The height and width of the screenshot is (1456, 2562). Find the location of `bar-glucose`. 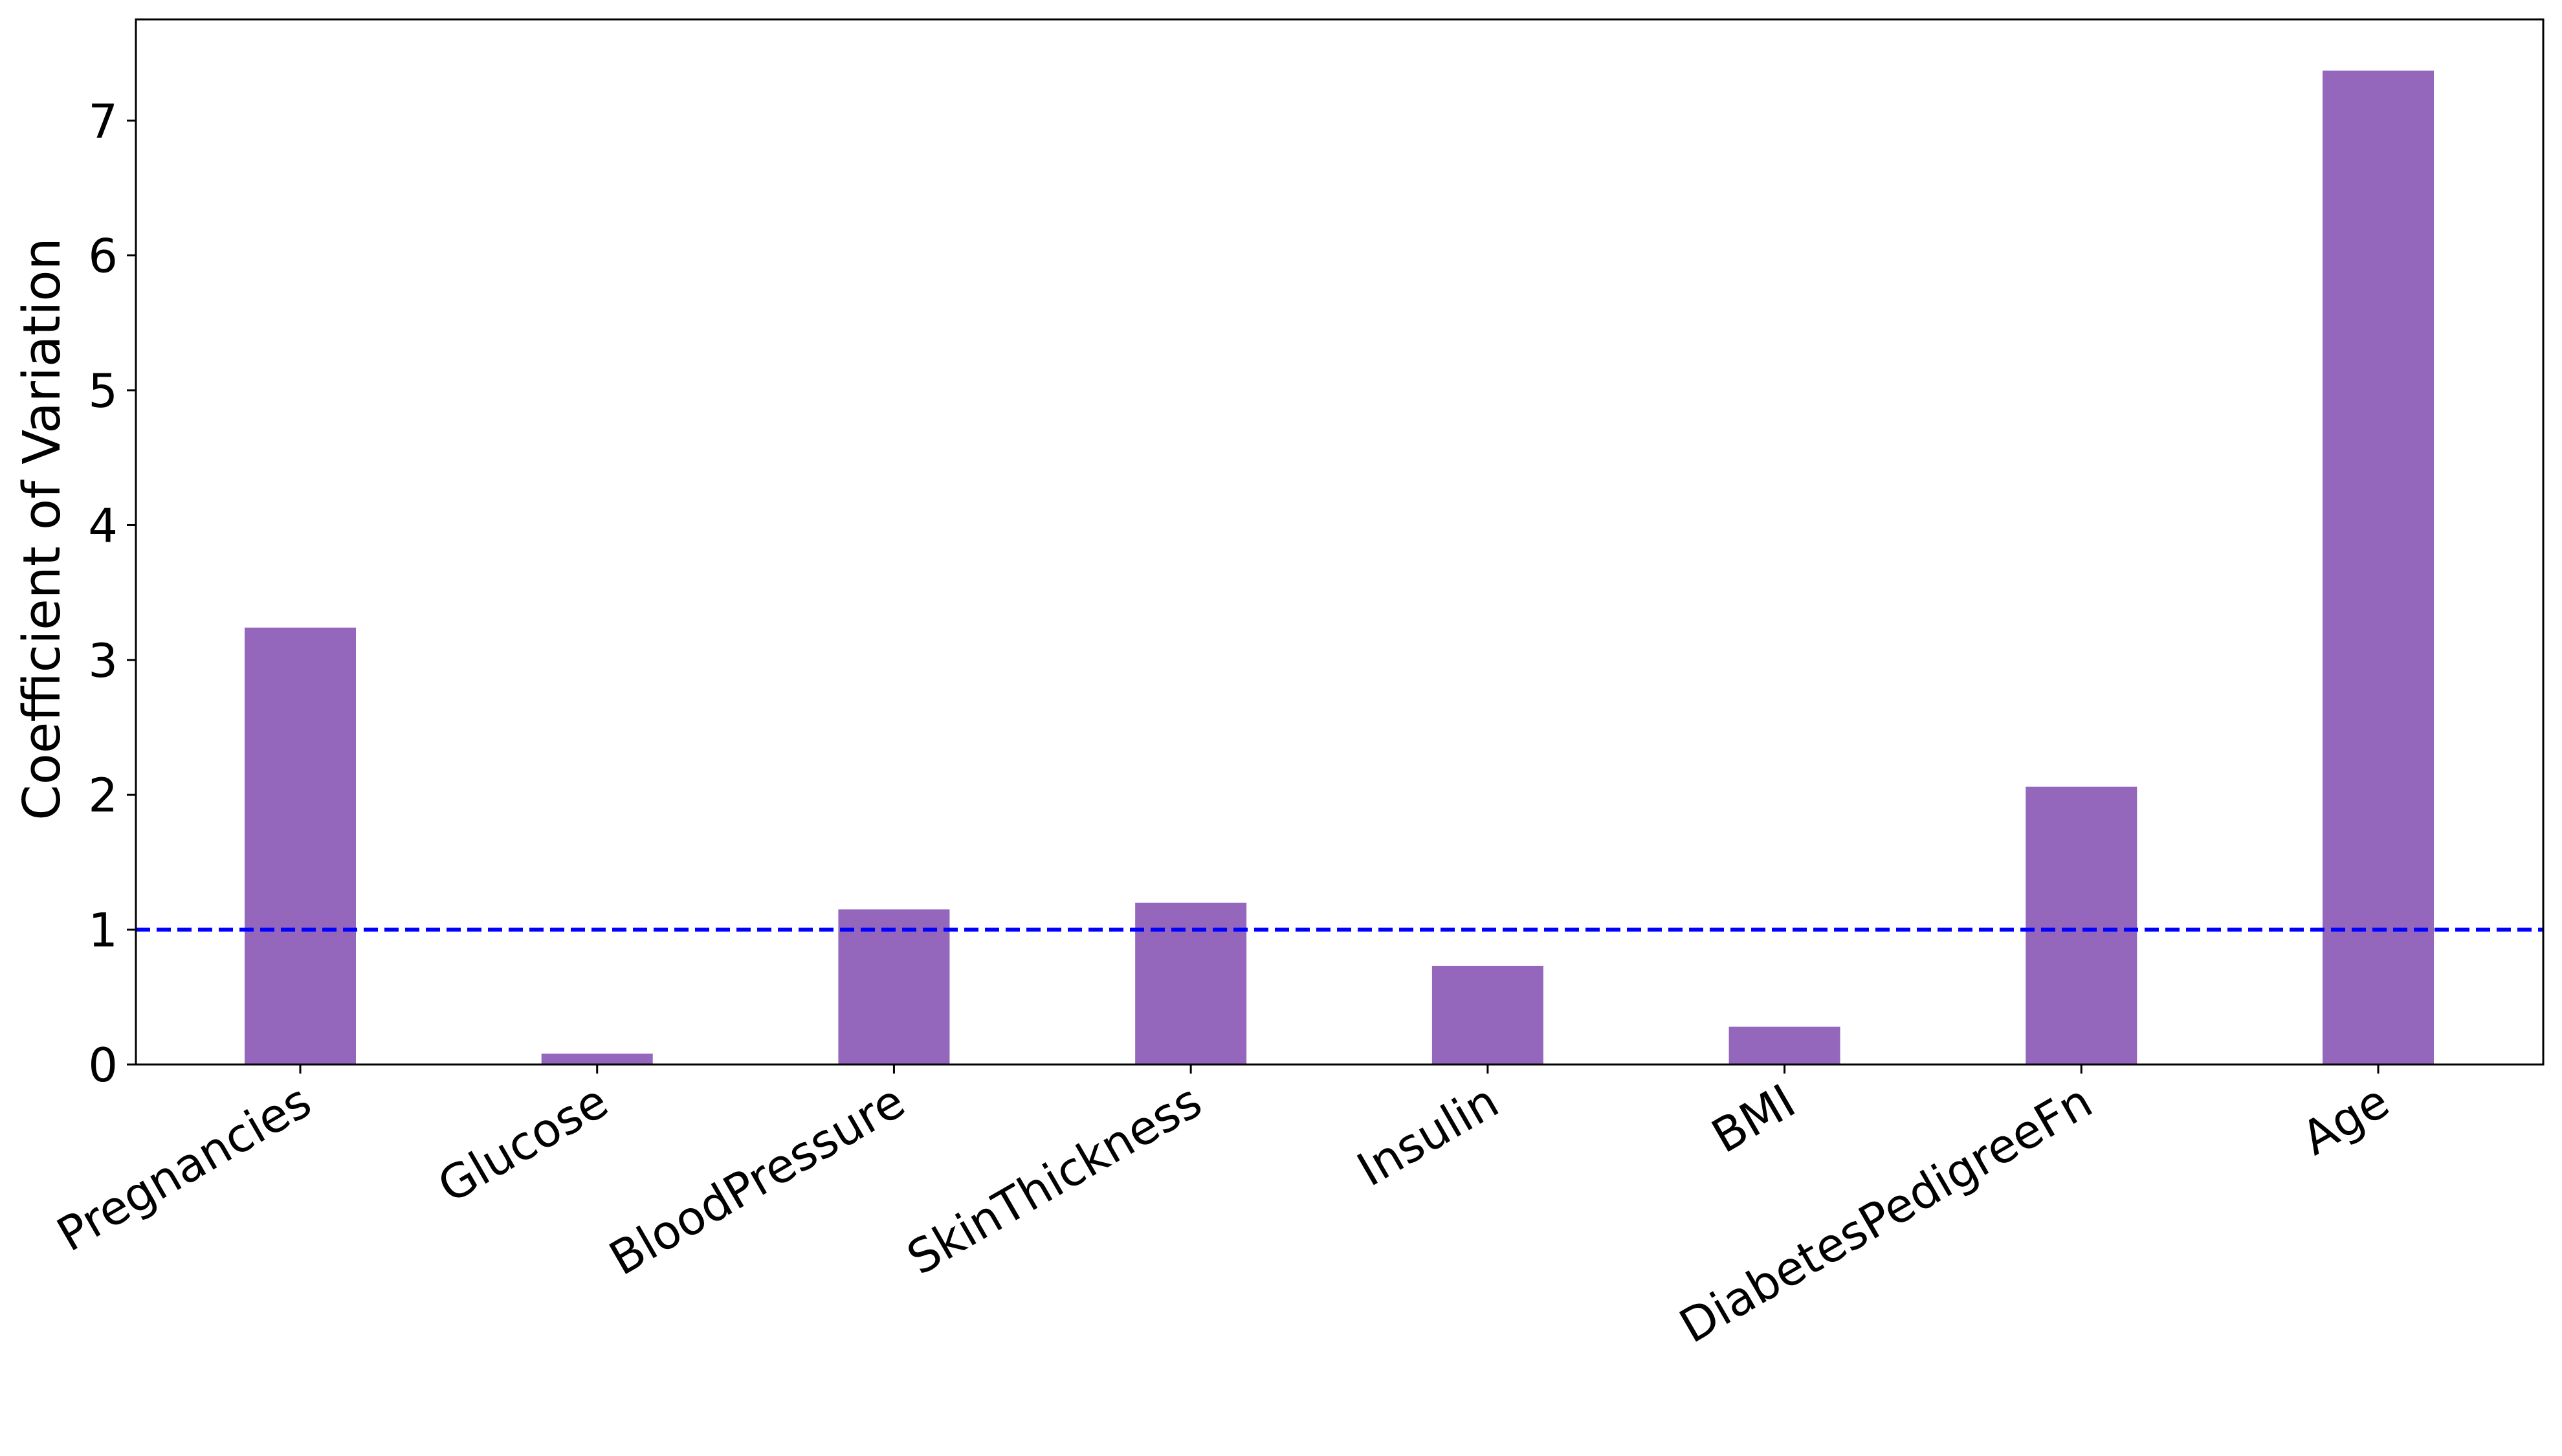

bar-glucose is located at coordinates (597, 1058).